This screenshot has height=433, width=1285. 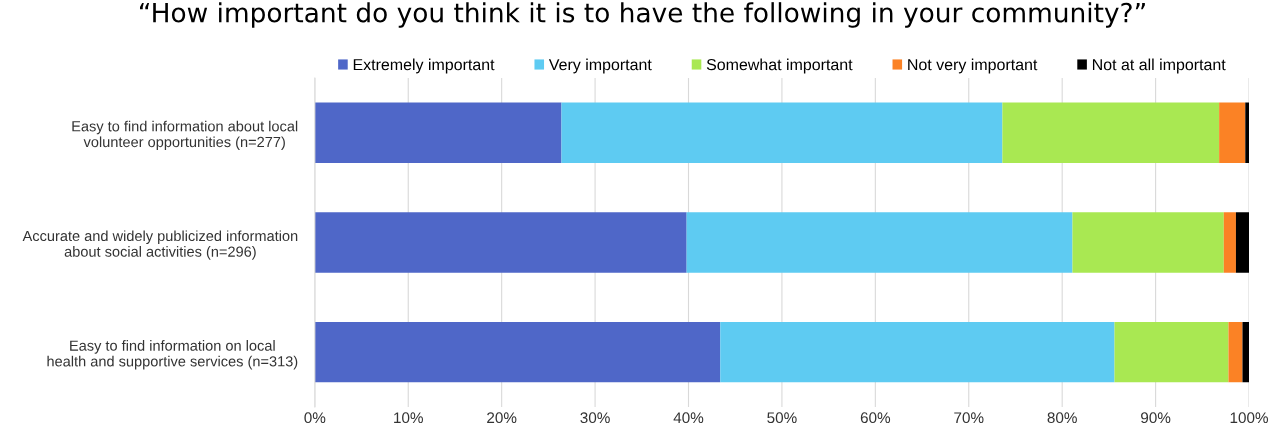 What do you see at coordinates (160, 245) in the screenshot?
I see `y-tick-label: Accurate and widely publicized information about social activities (n=296)` at bounding box center [160, 245].